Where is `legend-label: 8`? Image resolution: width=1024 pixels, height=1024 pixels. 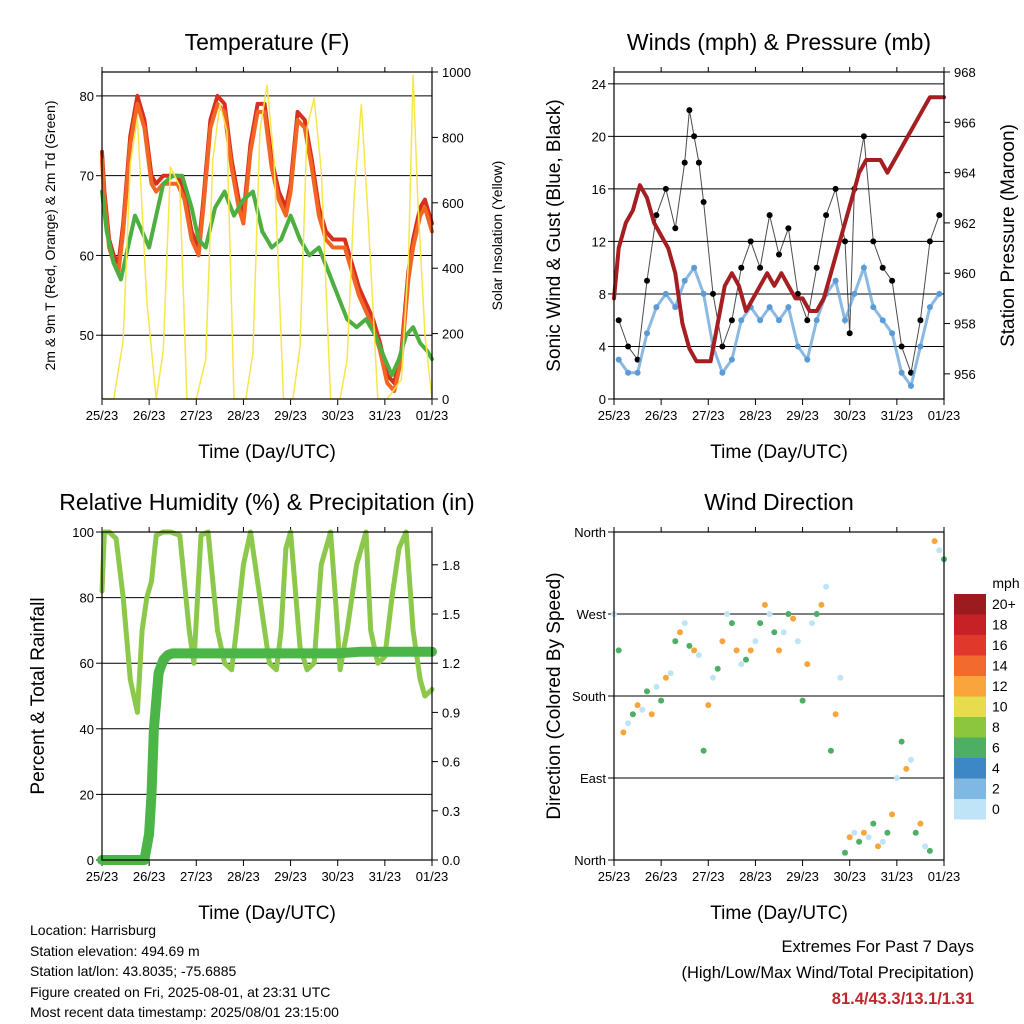 legend-label: 8 is located at coordinates (996, 727).